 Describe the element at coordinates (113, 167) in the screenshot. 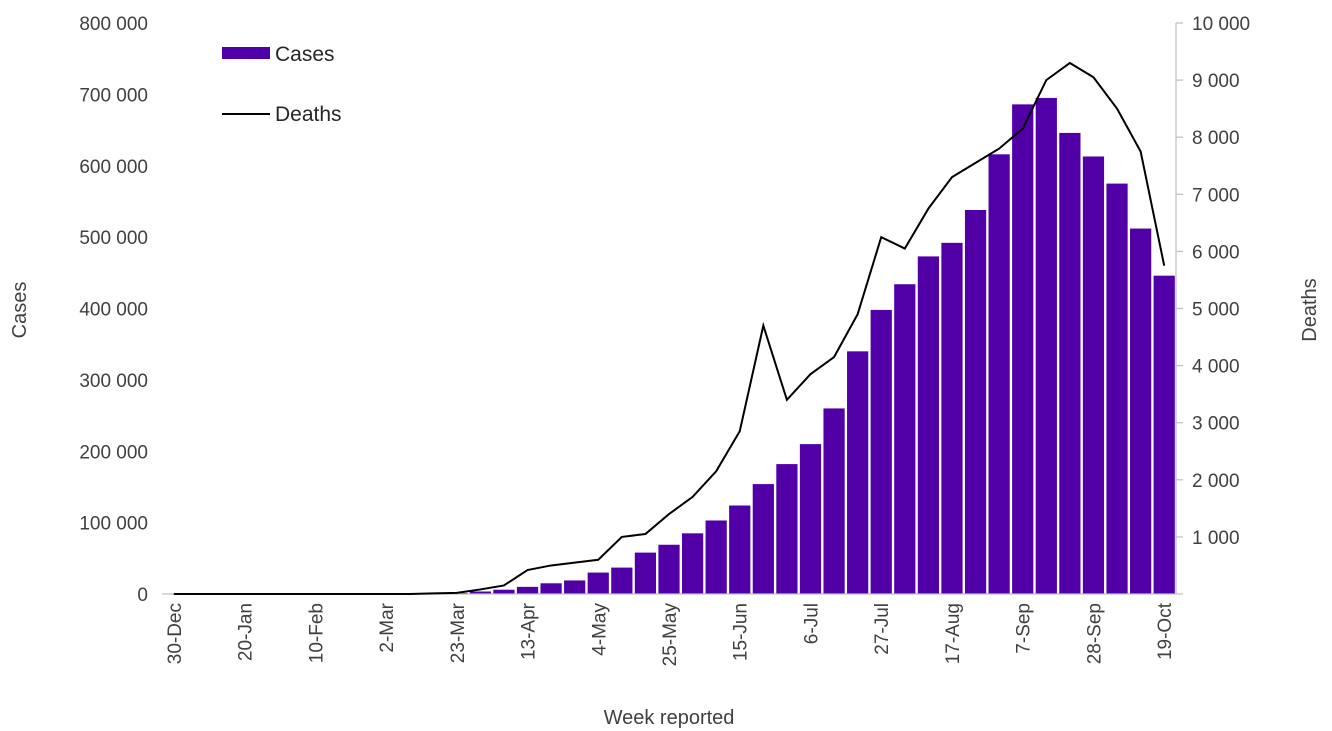

I see `y-left-tick-label: 600 000` at that location.